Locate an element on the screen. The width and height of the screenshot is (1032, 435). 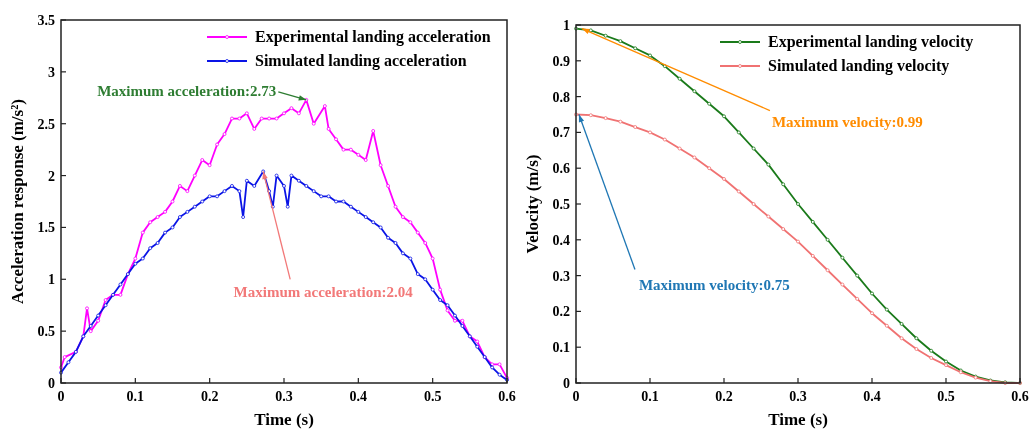
y-tick-label: 0.4 is located at coordinates (561, 240).